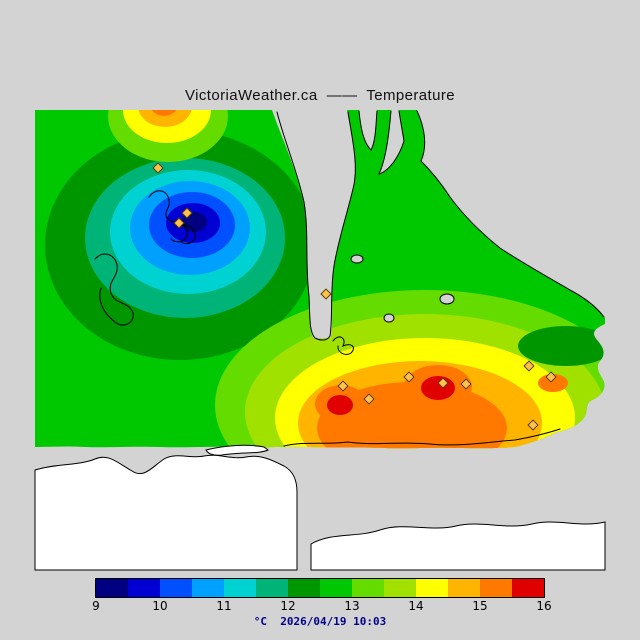  Describe the element at coordinates (544, 606) in the screenshot. I see `colorbar-tick-label: 16` at that location.